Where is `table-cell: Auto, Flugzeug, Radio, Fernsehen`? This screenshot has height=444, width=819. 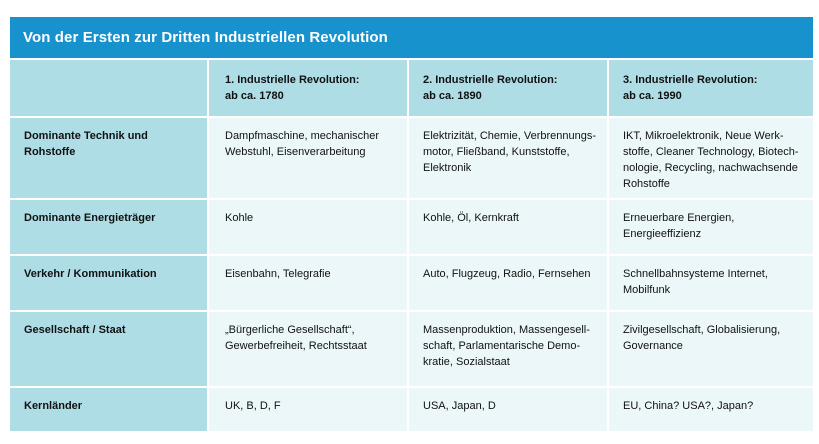
table-cell: Auto, Flugzeug, Radio, Fernsehen is located at coordinates (507, 282).